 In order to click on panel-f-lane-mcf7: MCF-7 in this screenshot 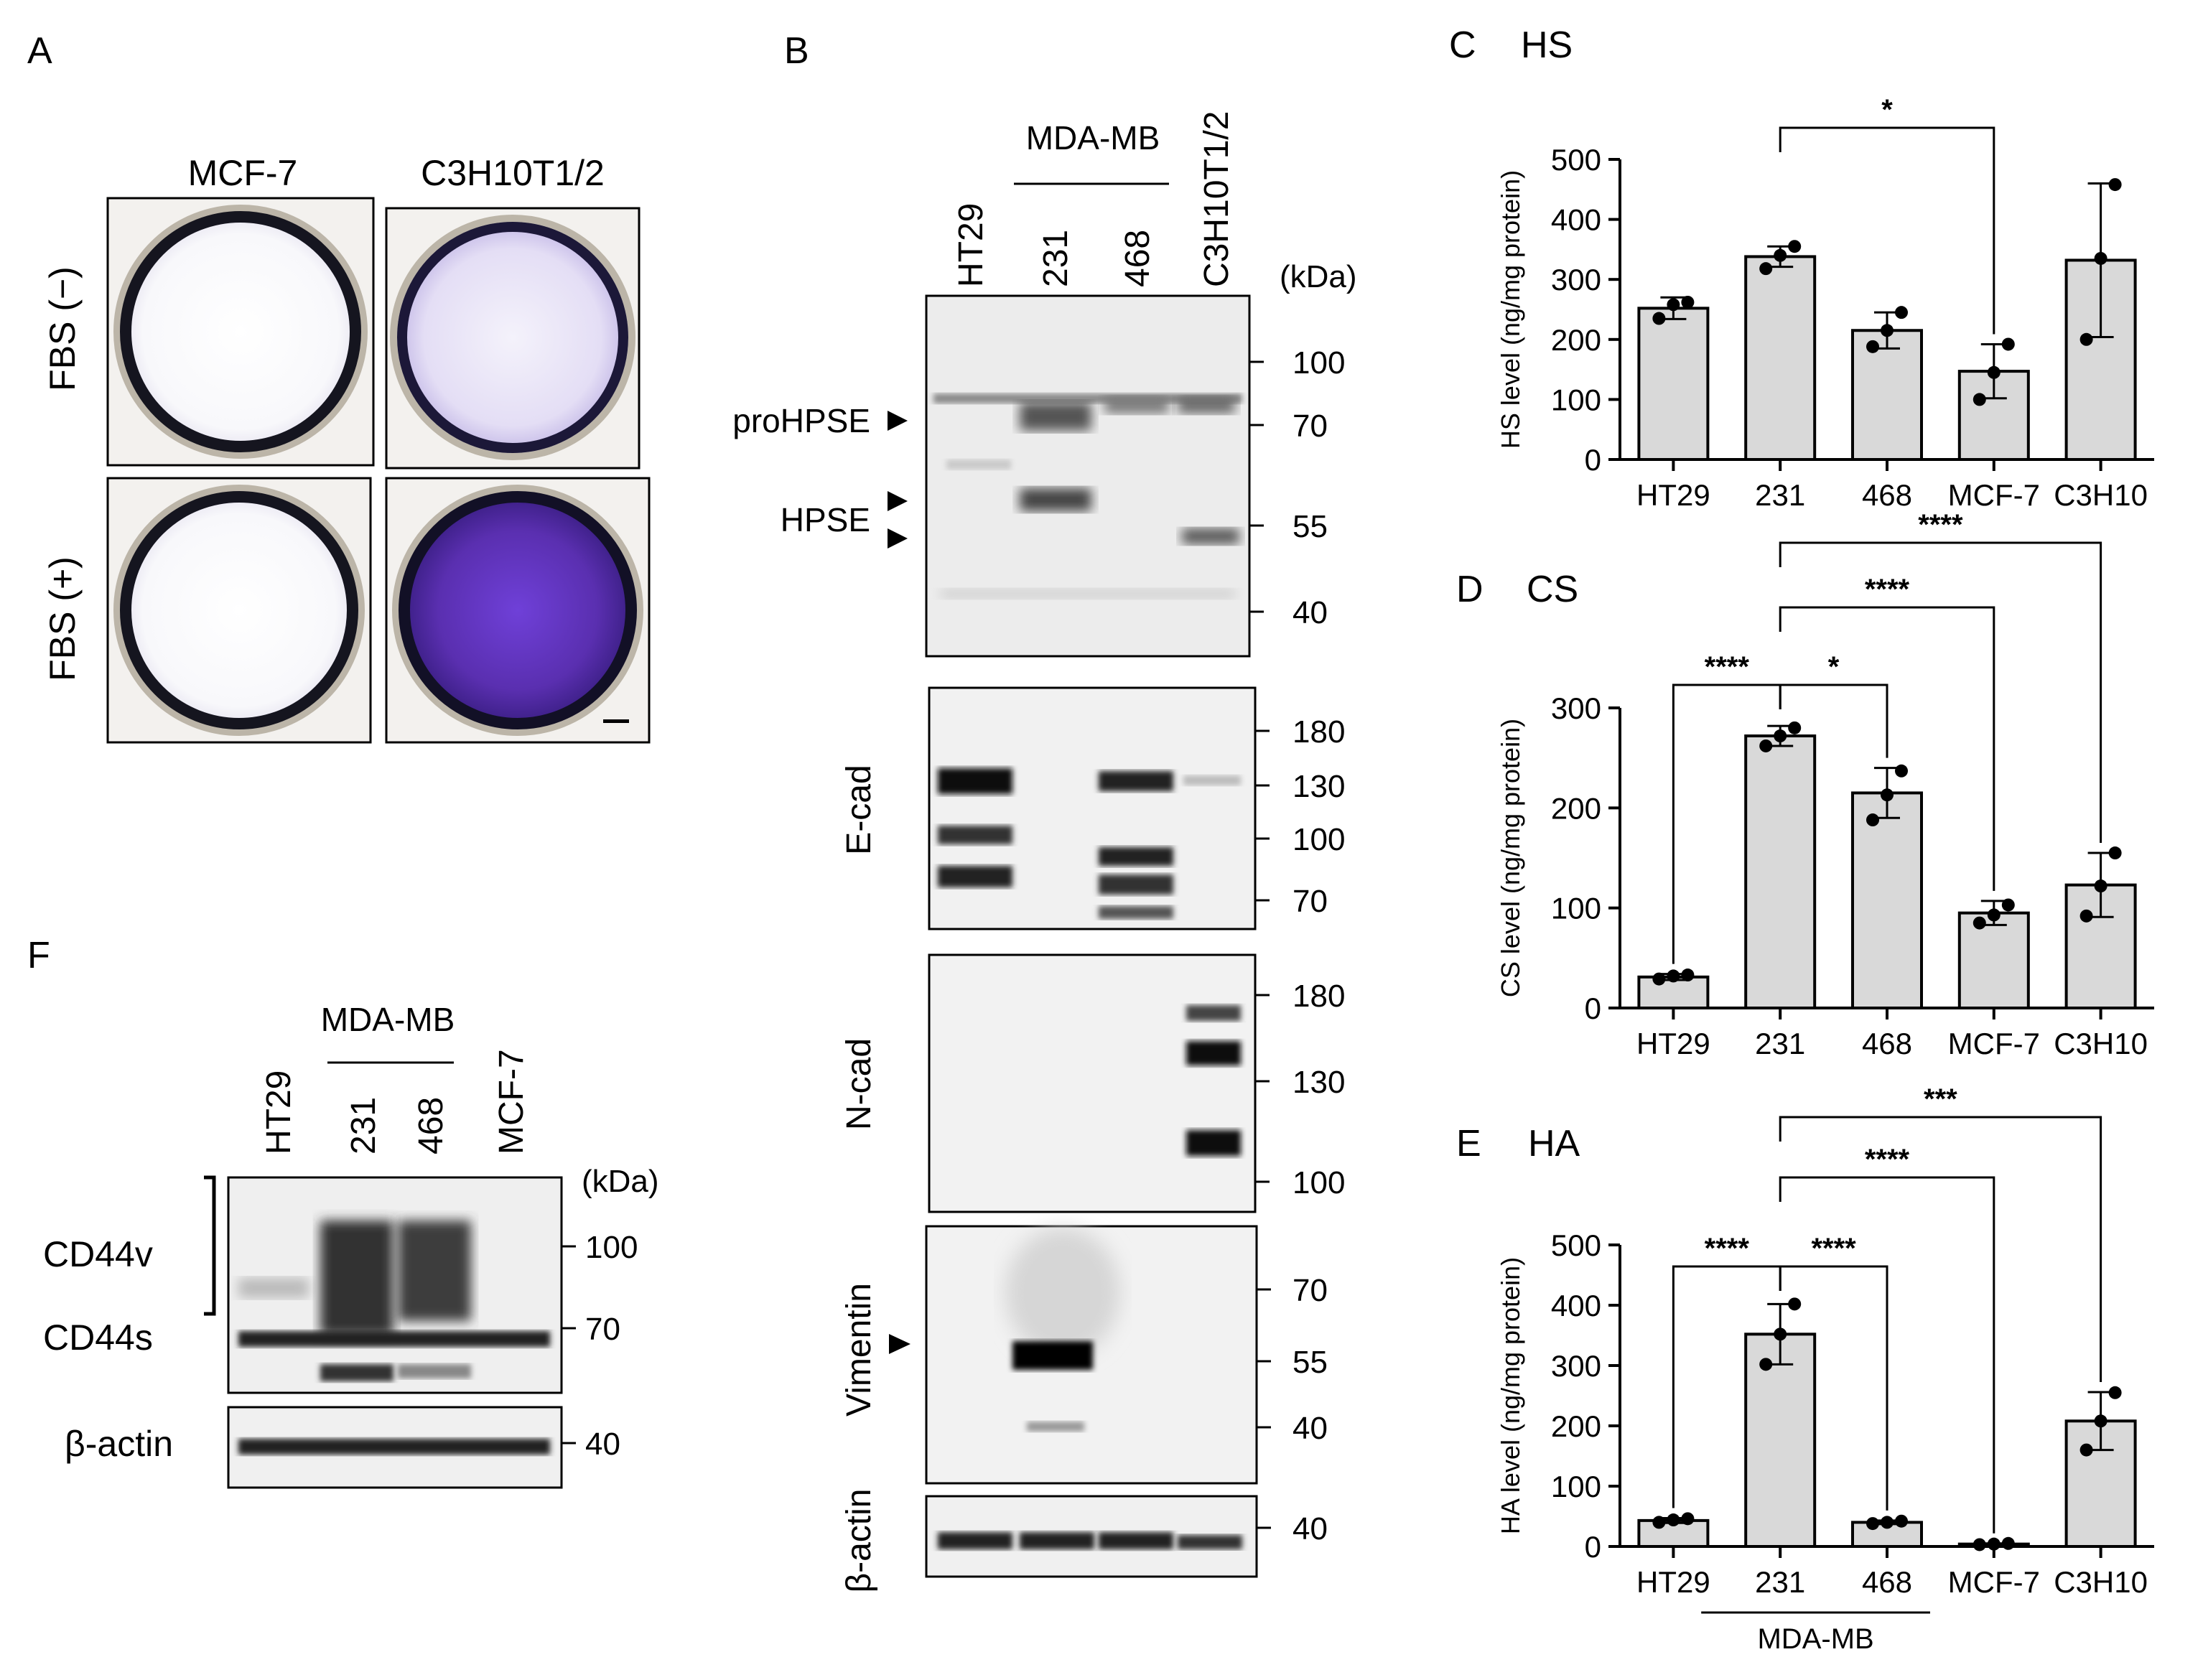, I will do `click(512, 1101)`.